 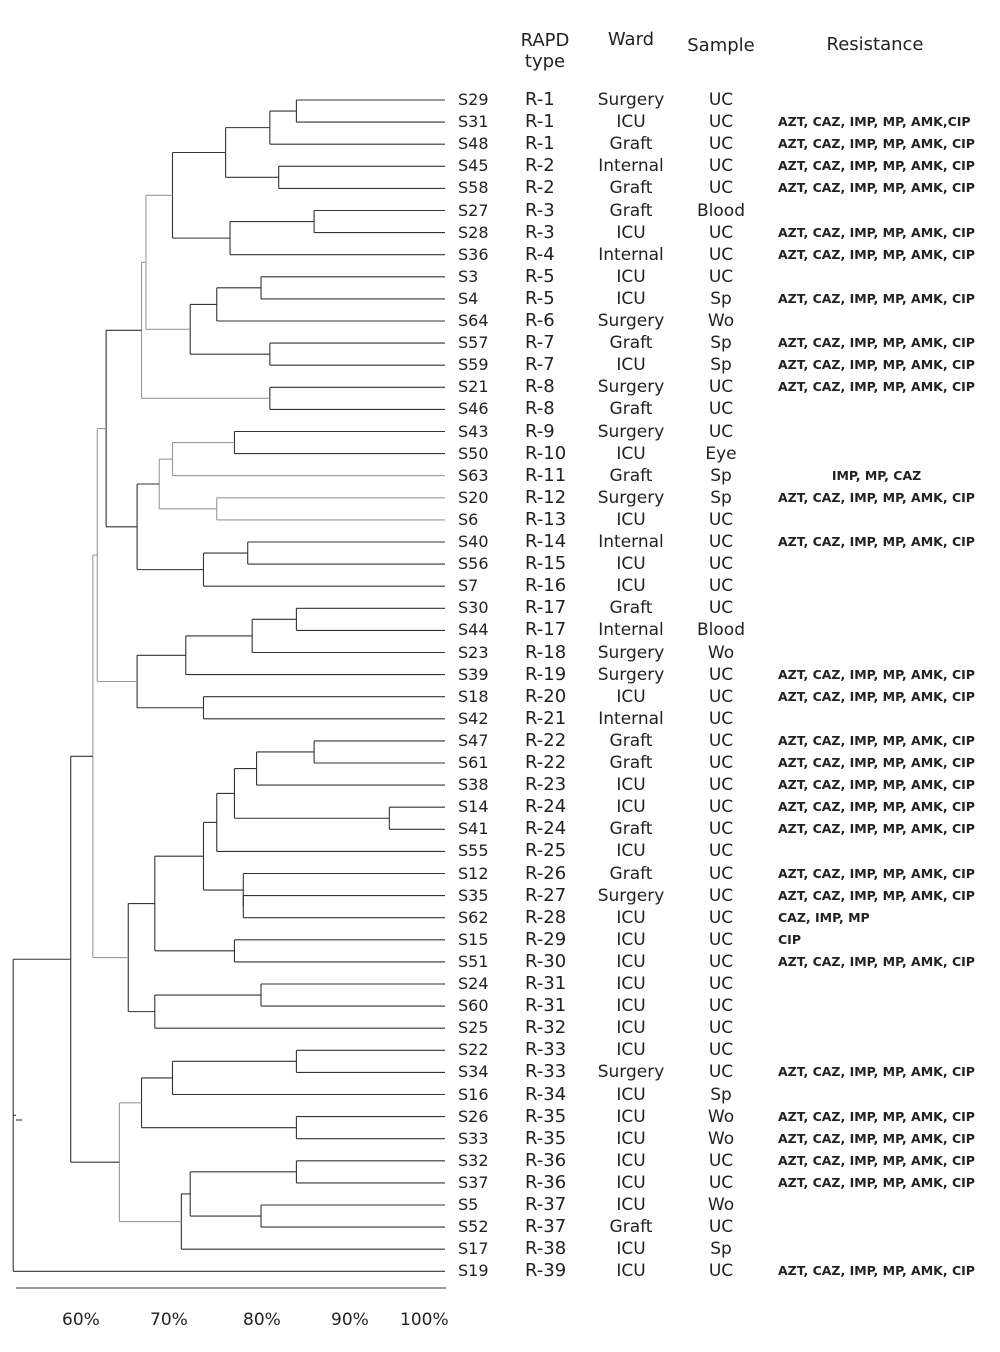 What do you see at coordinates (473, 1050) in the screenshot?
I see `isolate-id: S22` at bounding box center [473, 1050].